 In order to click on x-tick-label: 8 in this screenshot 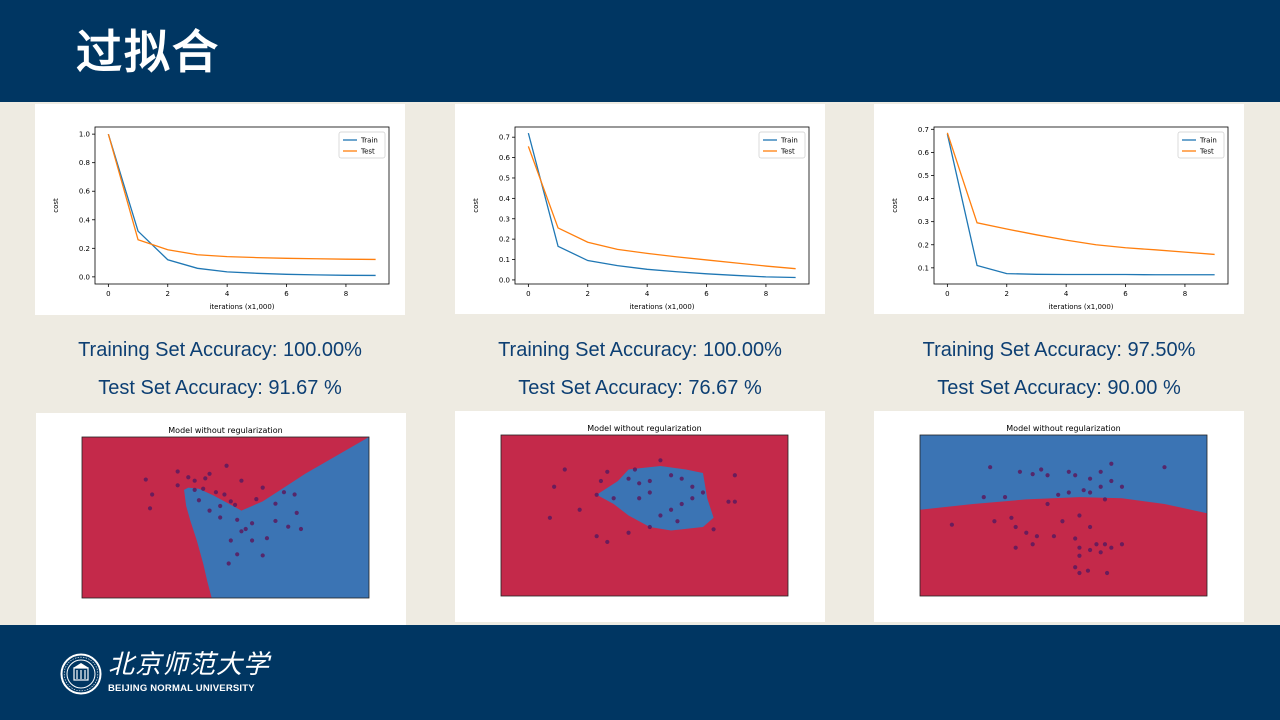, I will do `click(766, 294)`.